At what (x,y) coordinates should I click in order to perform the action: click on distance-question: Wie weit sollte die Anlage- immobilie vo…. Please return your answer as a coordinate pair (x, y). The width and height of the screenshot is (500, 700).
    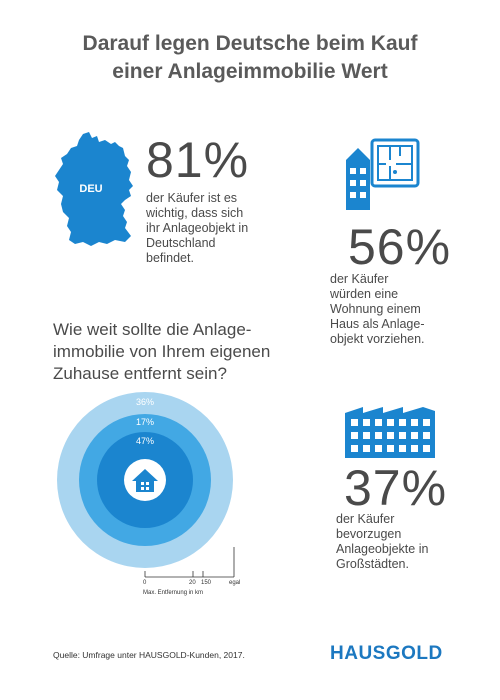
    Looking at the image, I should click on (161, 352).